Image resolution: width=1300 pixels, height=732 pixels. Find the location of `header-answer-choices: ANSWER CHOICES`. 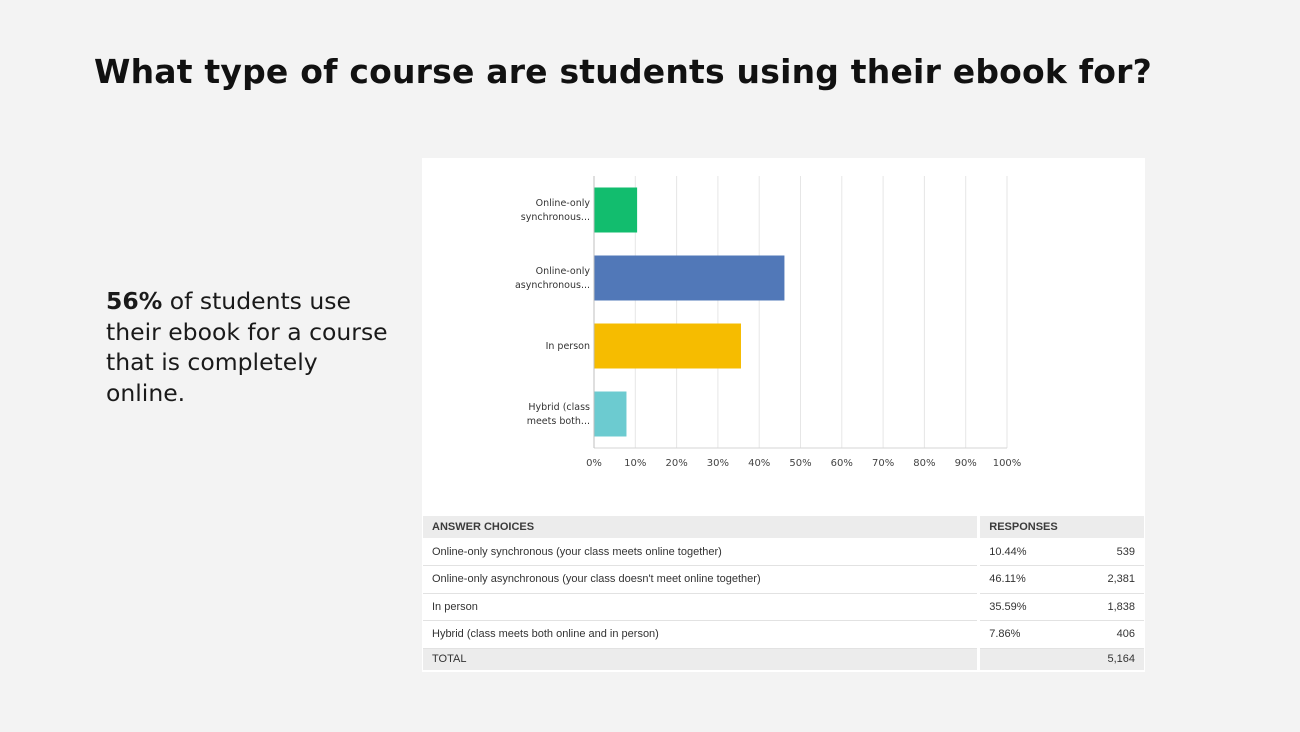

header-answer-choices: ANSWER CHOICES is located at coordinates (483, 527).